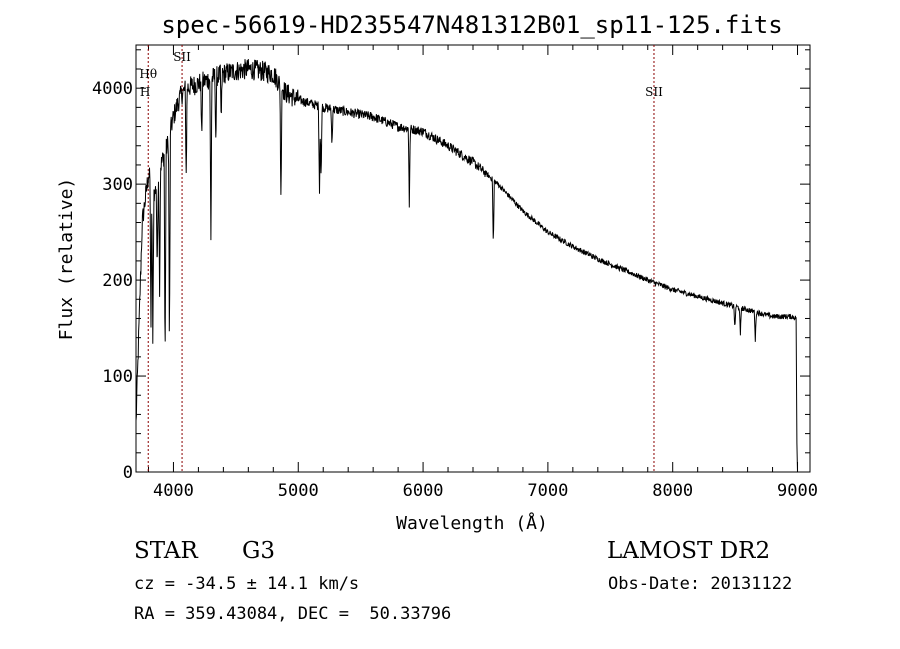  Describe the element at coordinates (672, 491) in the screenshot. I see `x-tick-label: 8000` at that location.